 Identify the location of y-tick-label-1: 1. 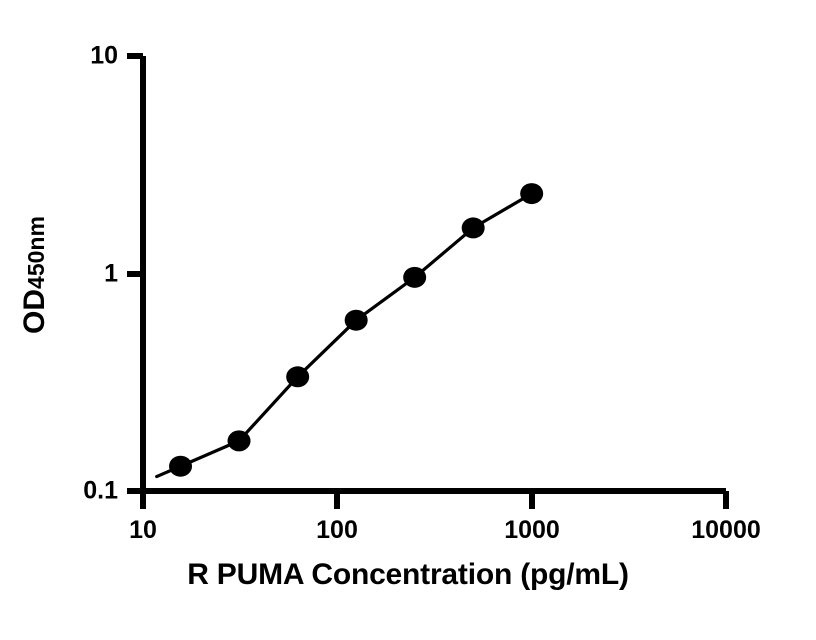
(111, 273).